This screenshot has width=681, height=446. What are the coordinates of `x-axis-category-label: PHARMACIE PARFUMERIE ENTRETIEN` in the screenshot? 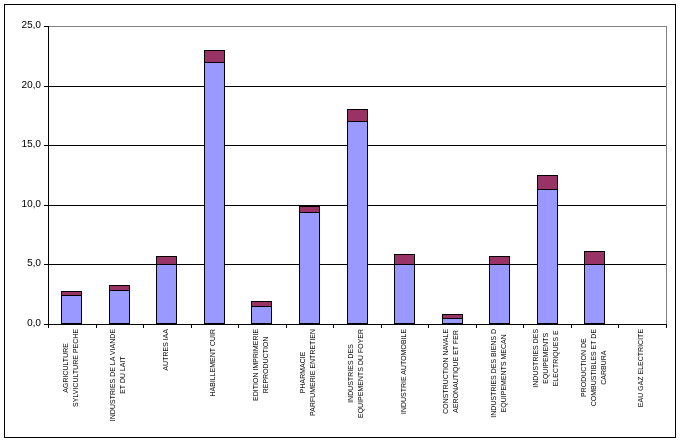 It's located at (309, 384).